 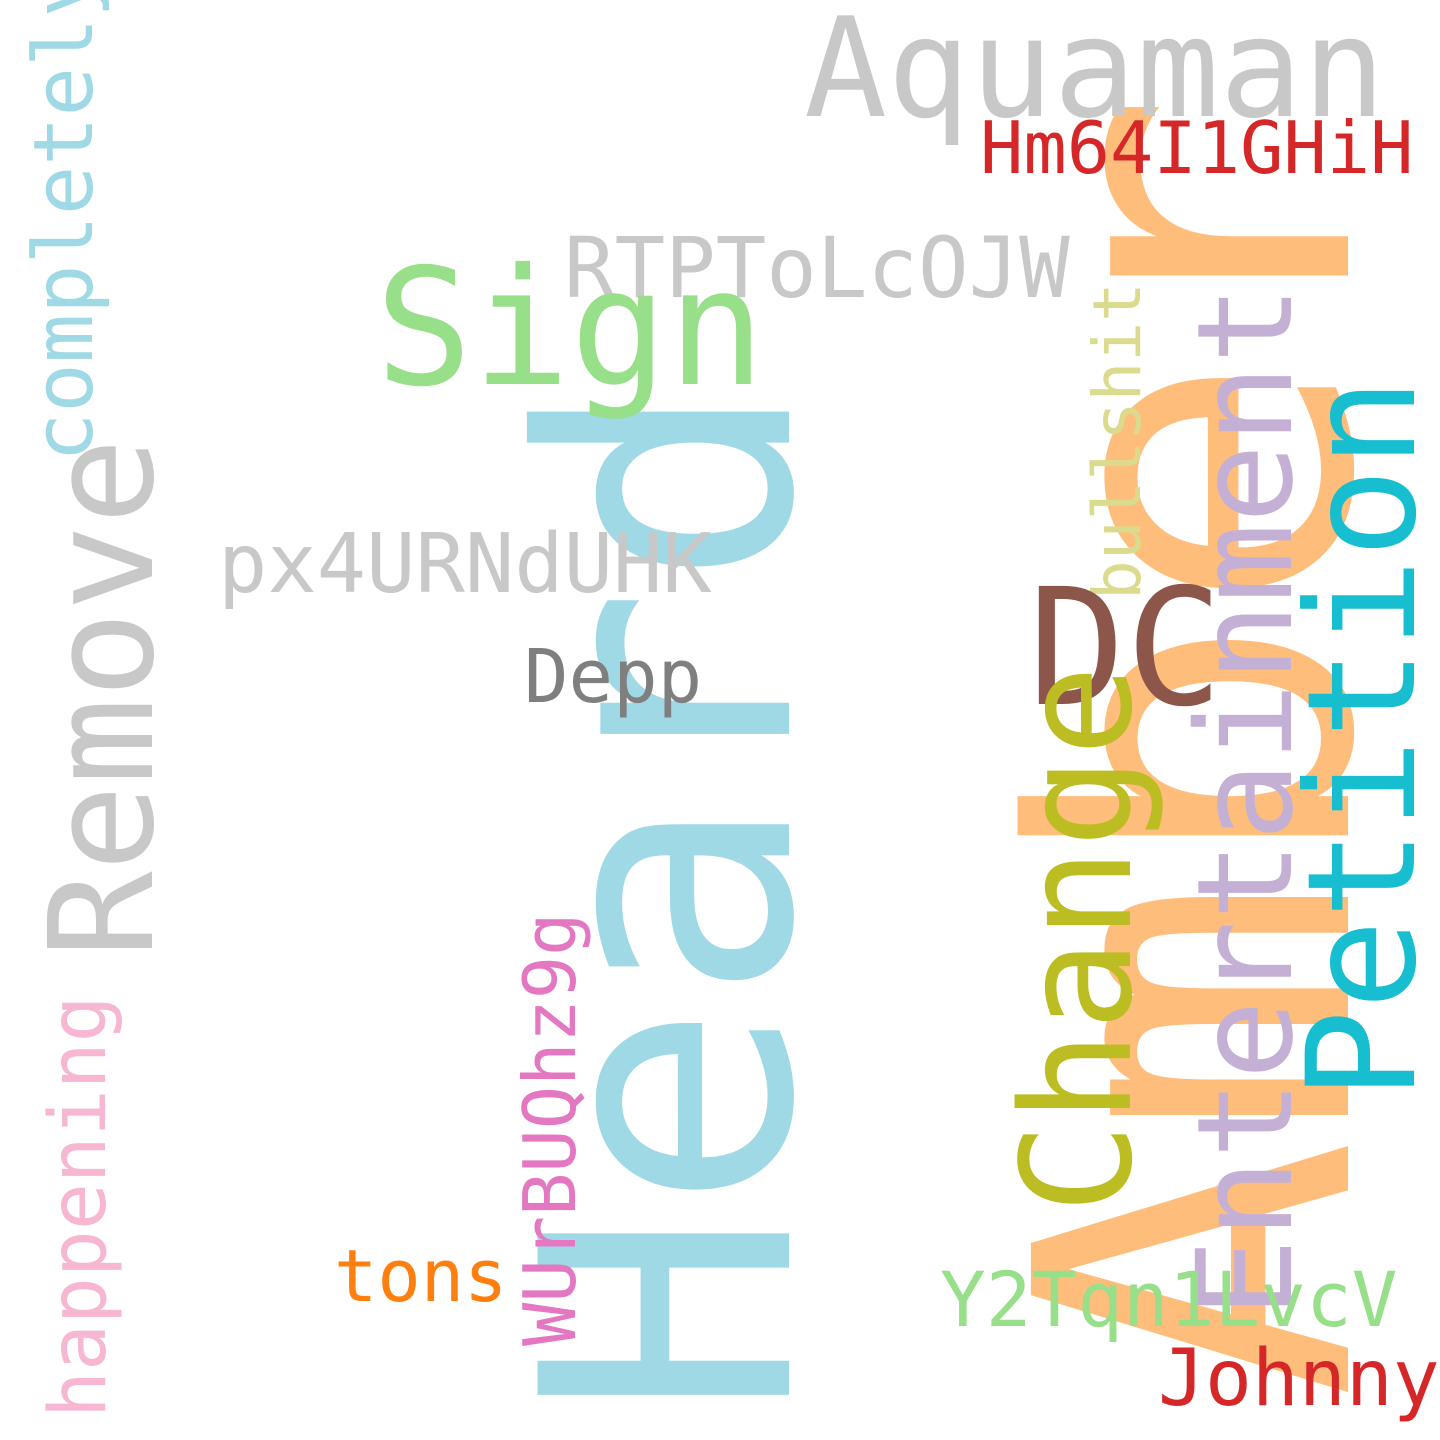 I want to click on word-sign: Sign, so click(x=570, y=329).